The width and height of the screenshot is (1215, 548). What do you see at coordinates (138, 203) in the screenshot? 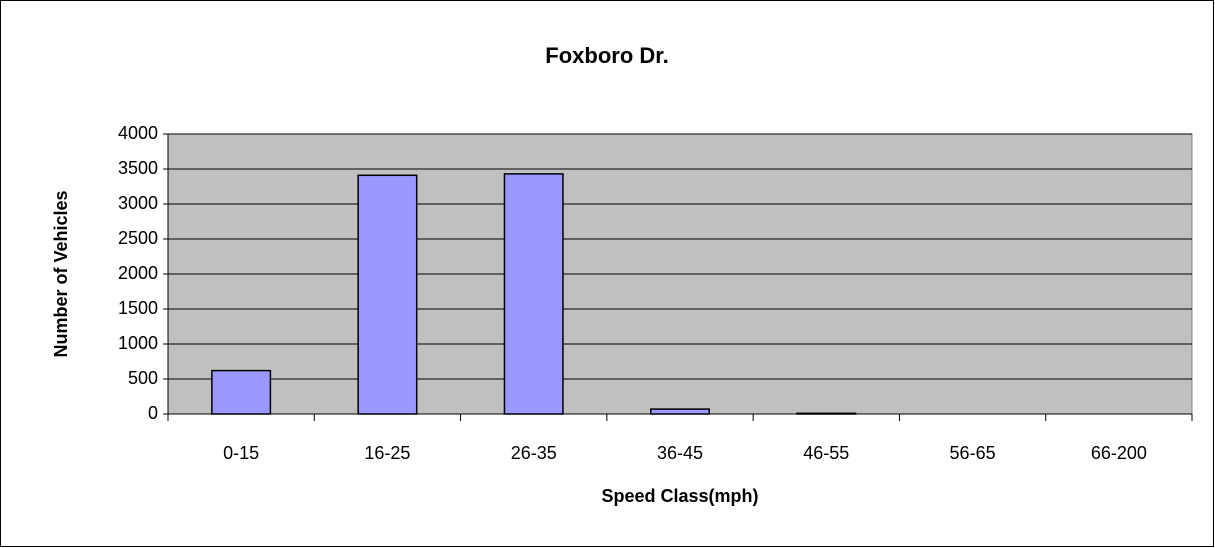
I see `y-tick-label: 3000` at bounding box center [138, 203].